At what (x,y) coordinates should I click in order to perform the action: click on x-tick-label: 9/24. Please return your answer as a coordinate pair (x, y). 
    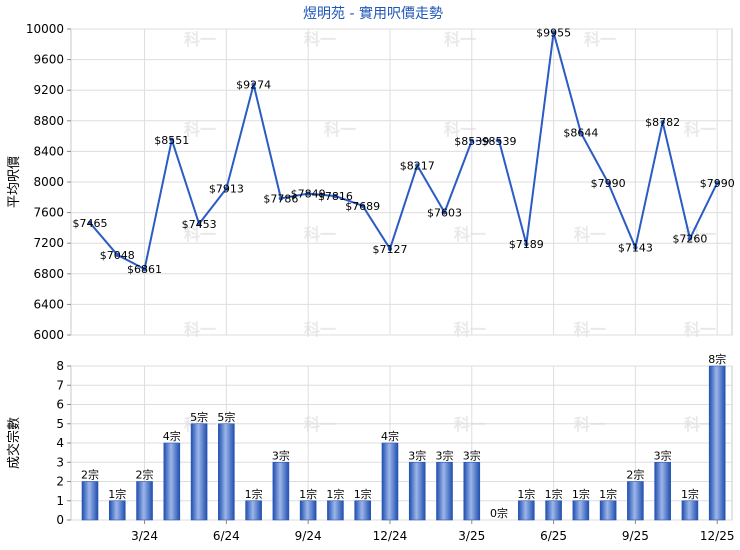
    Looking at the image, I should click on (308, 536).